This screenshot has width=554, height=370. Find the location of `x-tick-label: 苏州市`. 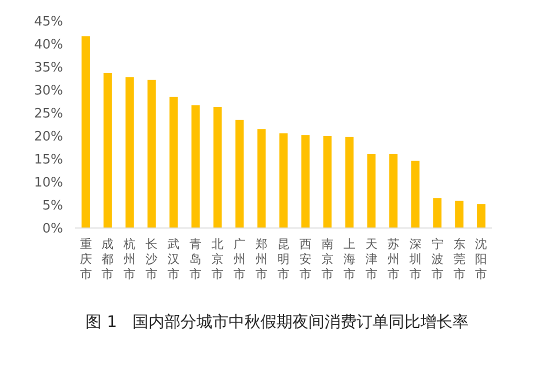

x-tick-label: 苏州市 is located at coordinates (393, 259).